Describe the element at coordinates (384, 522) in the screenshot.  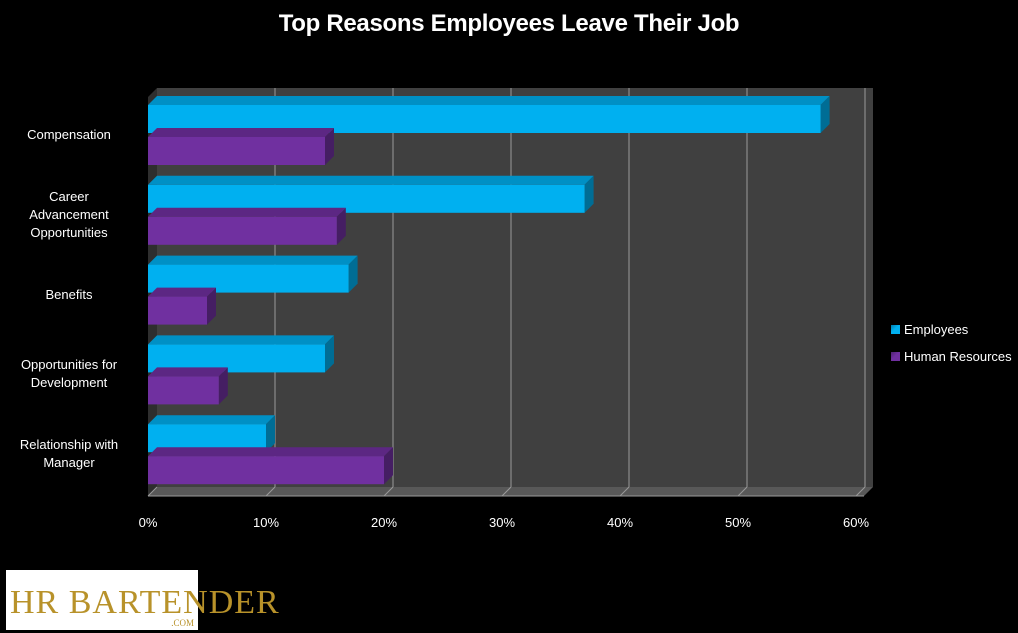
I see `x-tick-label: 20%` at that location.